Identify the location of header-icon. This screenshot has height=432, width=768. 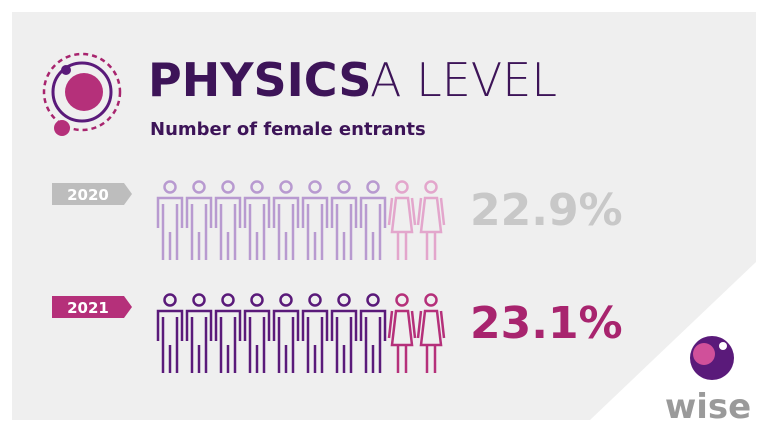
(82, 94).